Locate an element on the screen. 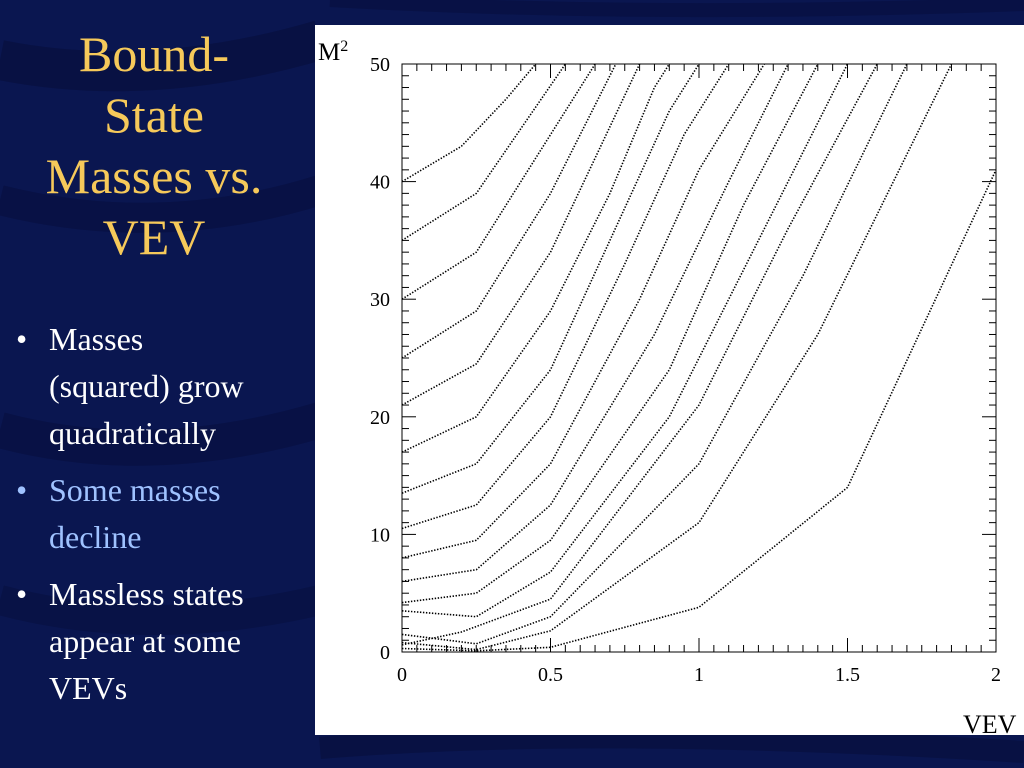  bullet-line: VEVs is located at coordinates (88, 688).